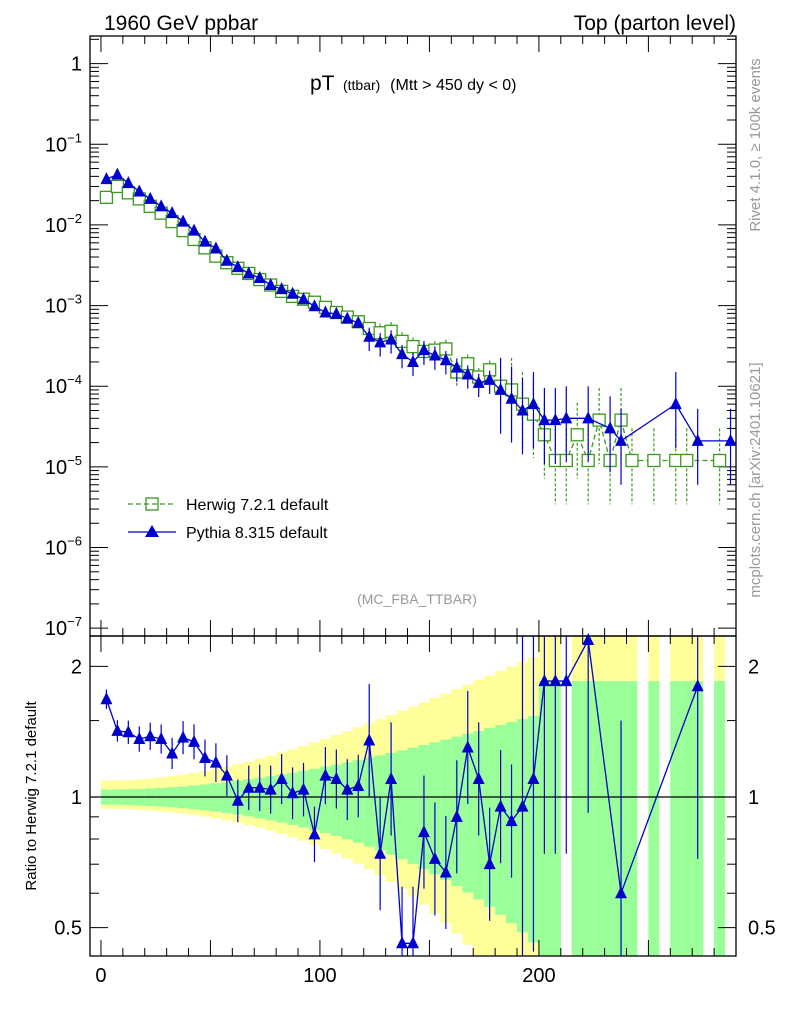  What do you see at coordinates (76, 667) in the screenshot?
I see `ratio-y-tick-label-left: 2` at bounding box center [76, 667].